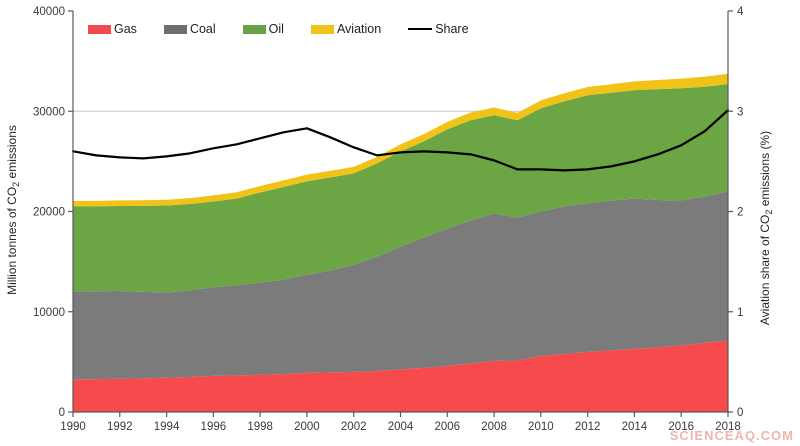  What do you see at coordinates (99, 29) in the screenshot?
I see `legend-swatch-gas` at bounding box center [99, 29].